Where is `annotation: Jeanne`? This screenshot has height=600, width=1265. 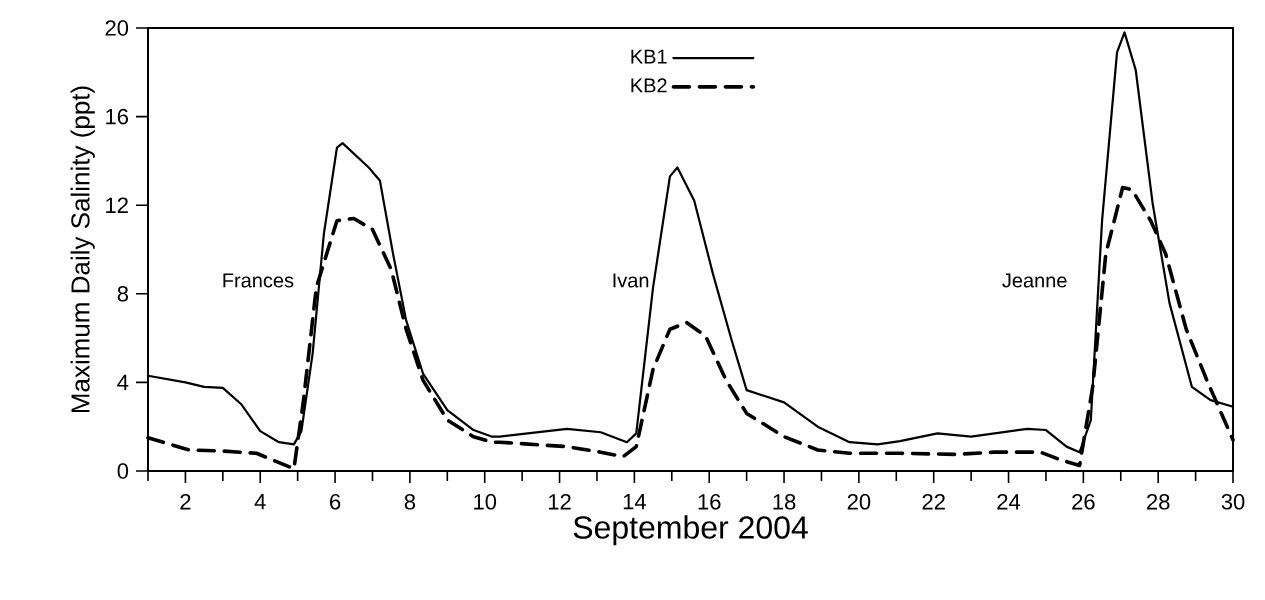
annotation: Jeanne is located at coordinates (1034, 280).